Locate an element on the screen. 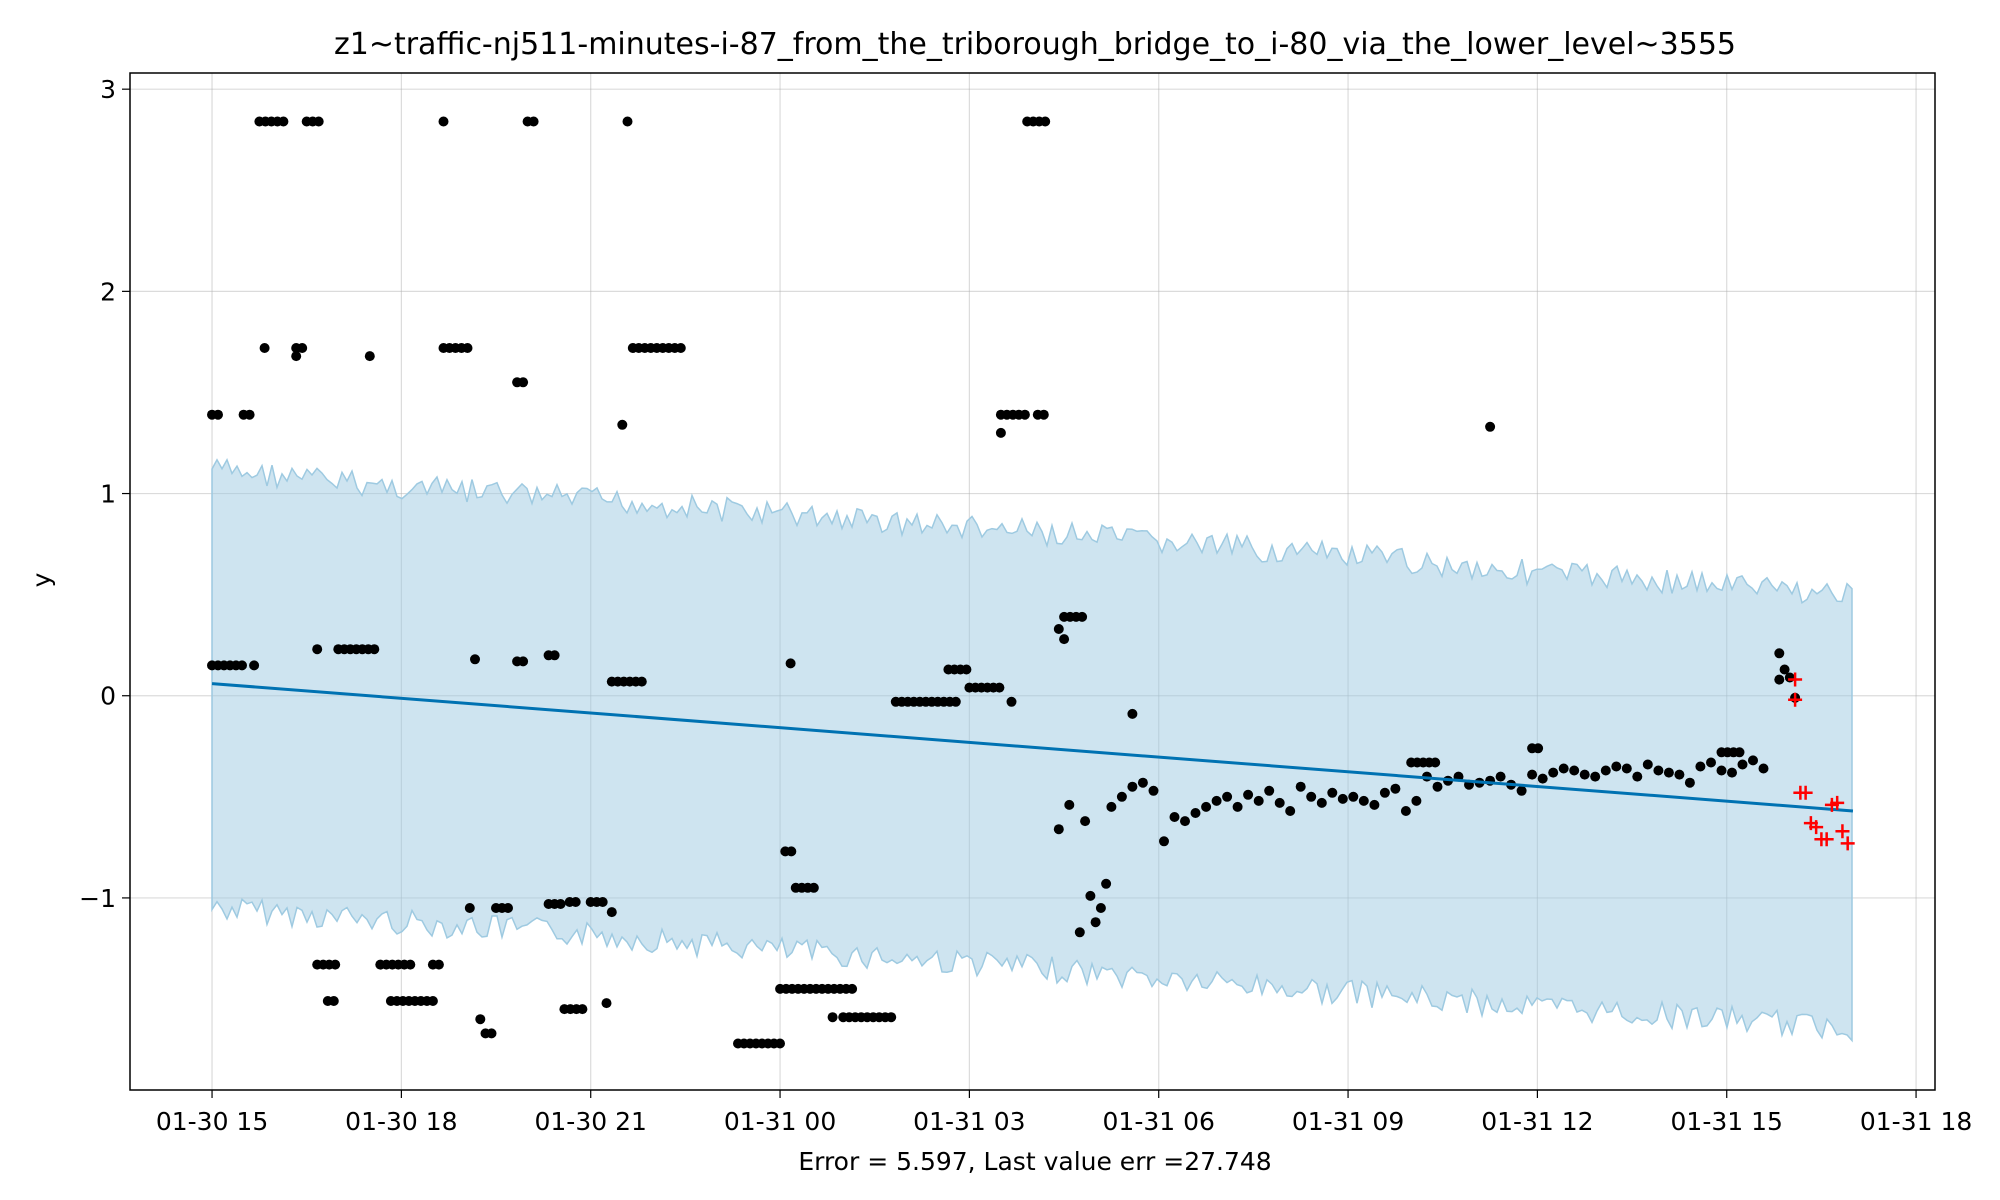 The height and width of the screenshot is (1200, 2000). y-tick-label: 1 is located at coordinates (108, 494).